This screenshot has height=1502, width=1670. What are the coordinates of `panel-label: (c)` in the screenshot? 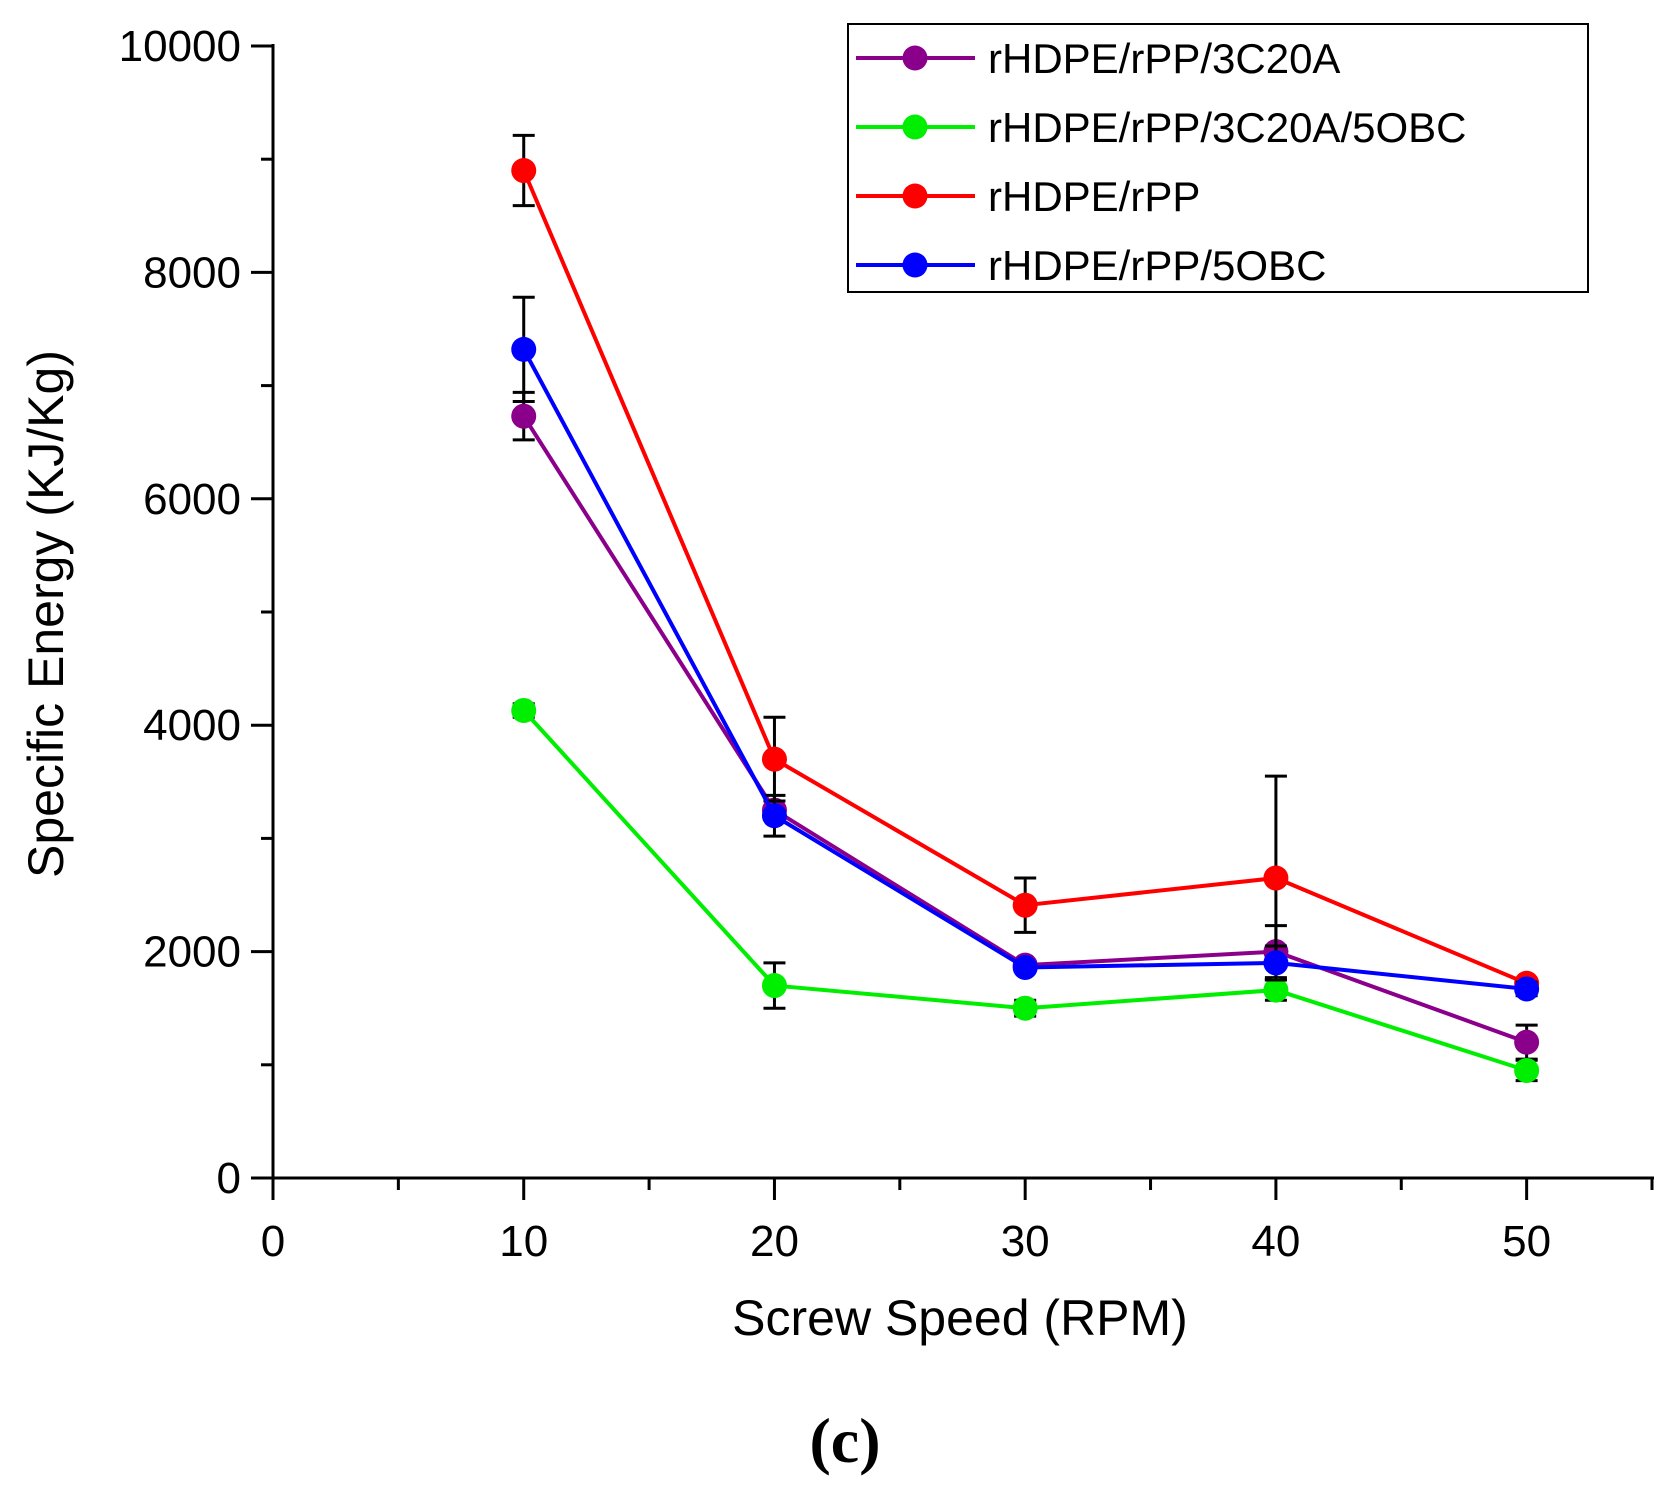 It's located at (844, 1440).